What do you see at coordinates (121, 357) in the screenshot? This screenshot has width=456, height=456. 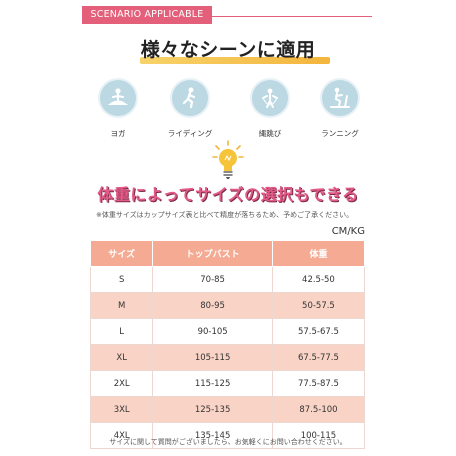 I see `size-cell: XL` at bounding box center [121, 357].